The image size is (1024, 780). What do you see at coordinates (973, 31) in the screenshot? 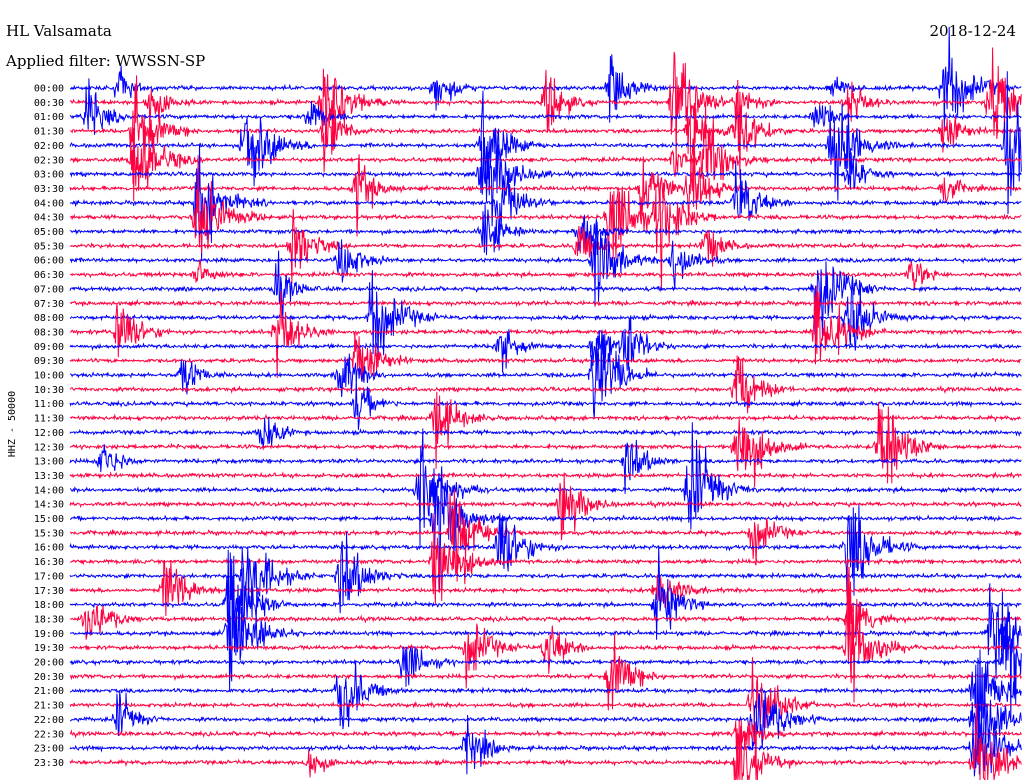
I see `date-label: 2018-12-24` at bounding box center [973, 31].